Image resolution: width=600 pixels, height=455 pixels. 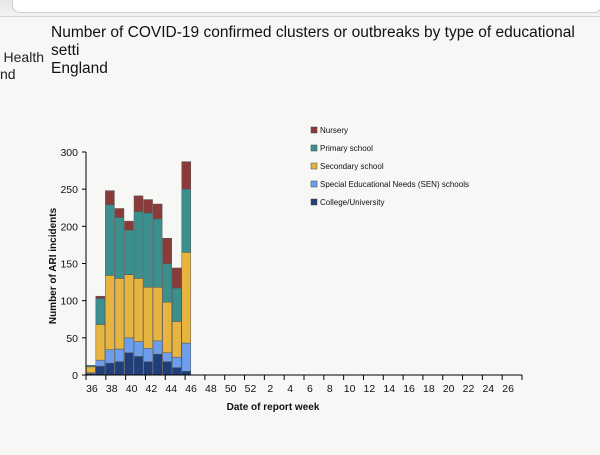 What do you see at coordinates (211, 389) in the screenshot?
I see `x-tick-label: 48` at bounding box center [211, 389].